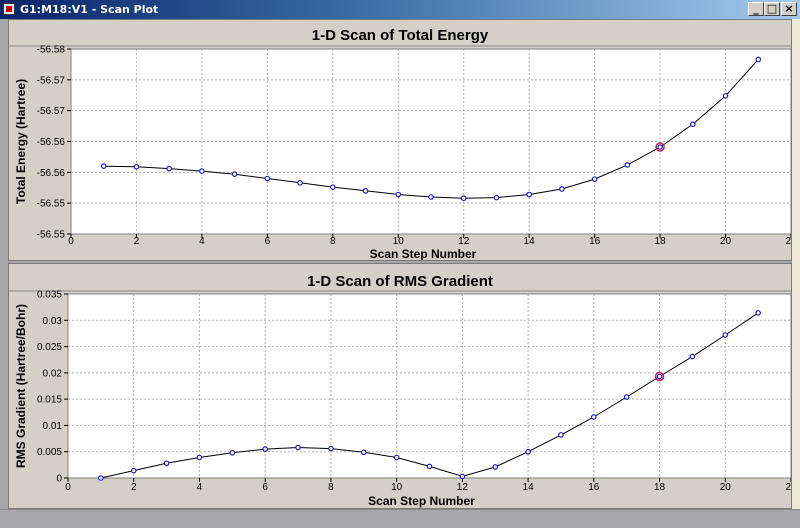  I want to click on maximize-button: □, so click(772, 9).